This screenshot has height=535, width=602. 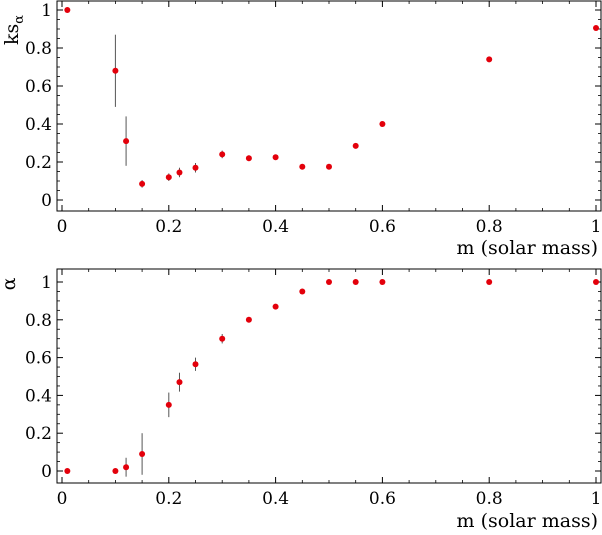 What do you see at coordinates (12, 34) in the screenshot?
I see `y-axis-title-main: ks` at bounding box center [12, 34].